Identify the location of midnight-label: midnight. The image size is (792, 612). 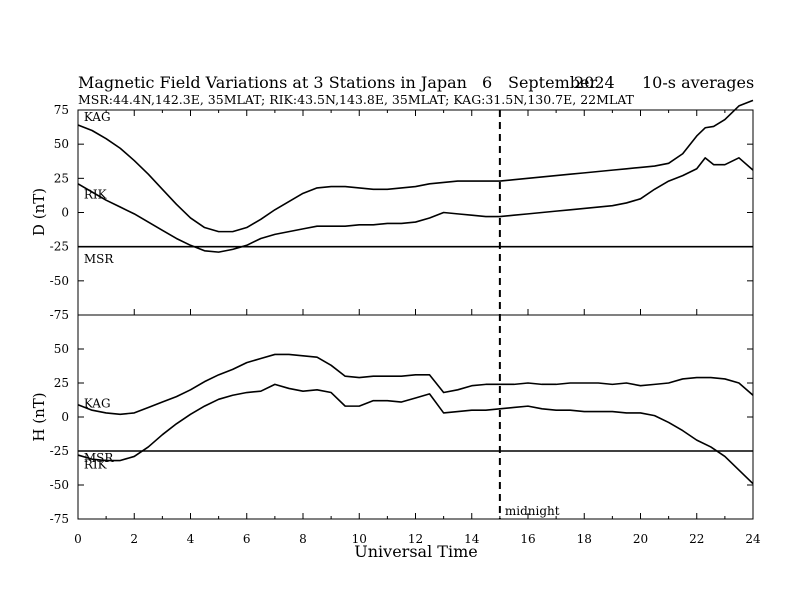
(532, 511).